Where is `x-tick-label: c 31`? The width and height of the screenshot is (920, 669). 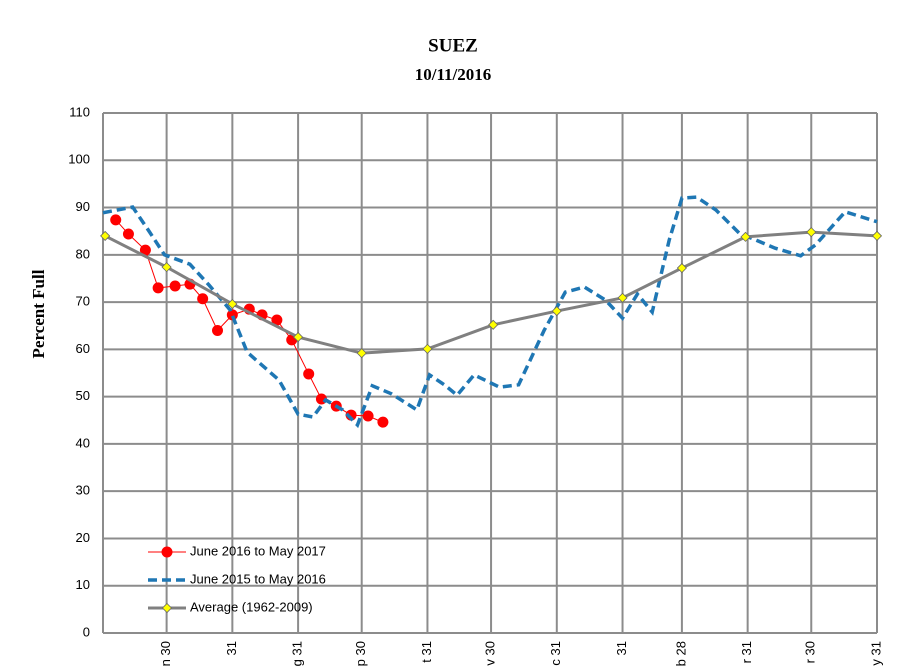 x-tick-label: c 31 is located at coordinates (555, 653).